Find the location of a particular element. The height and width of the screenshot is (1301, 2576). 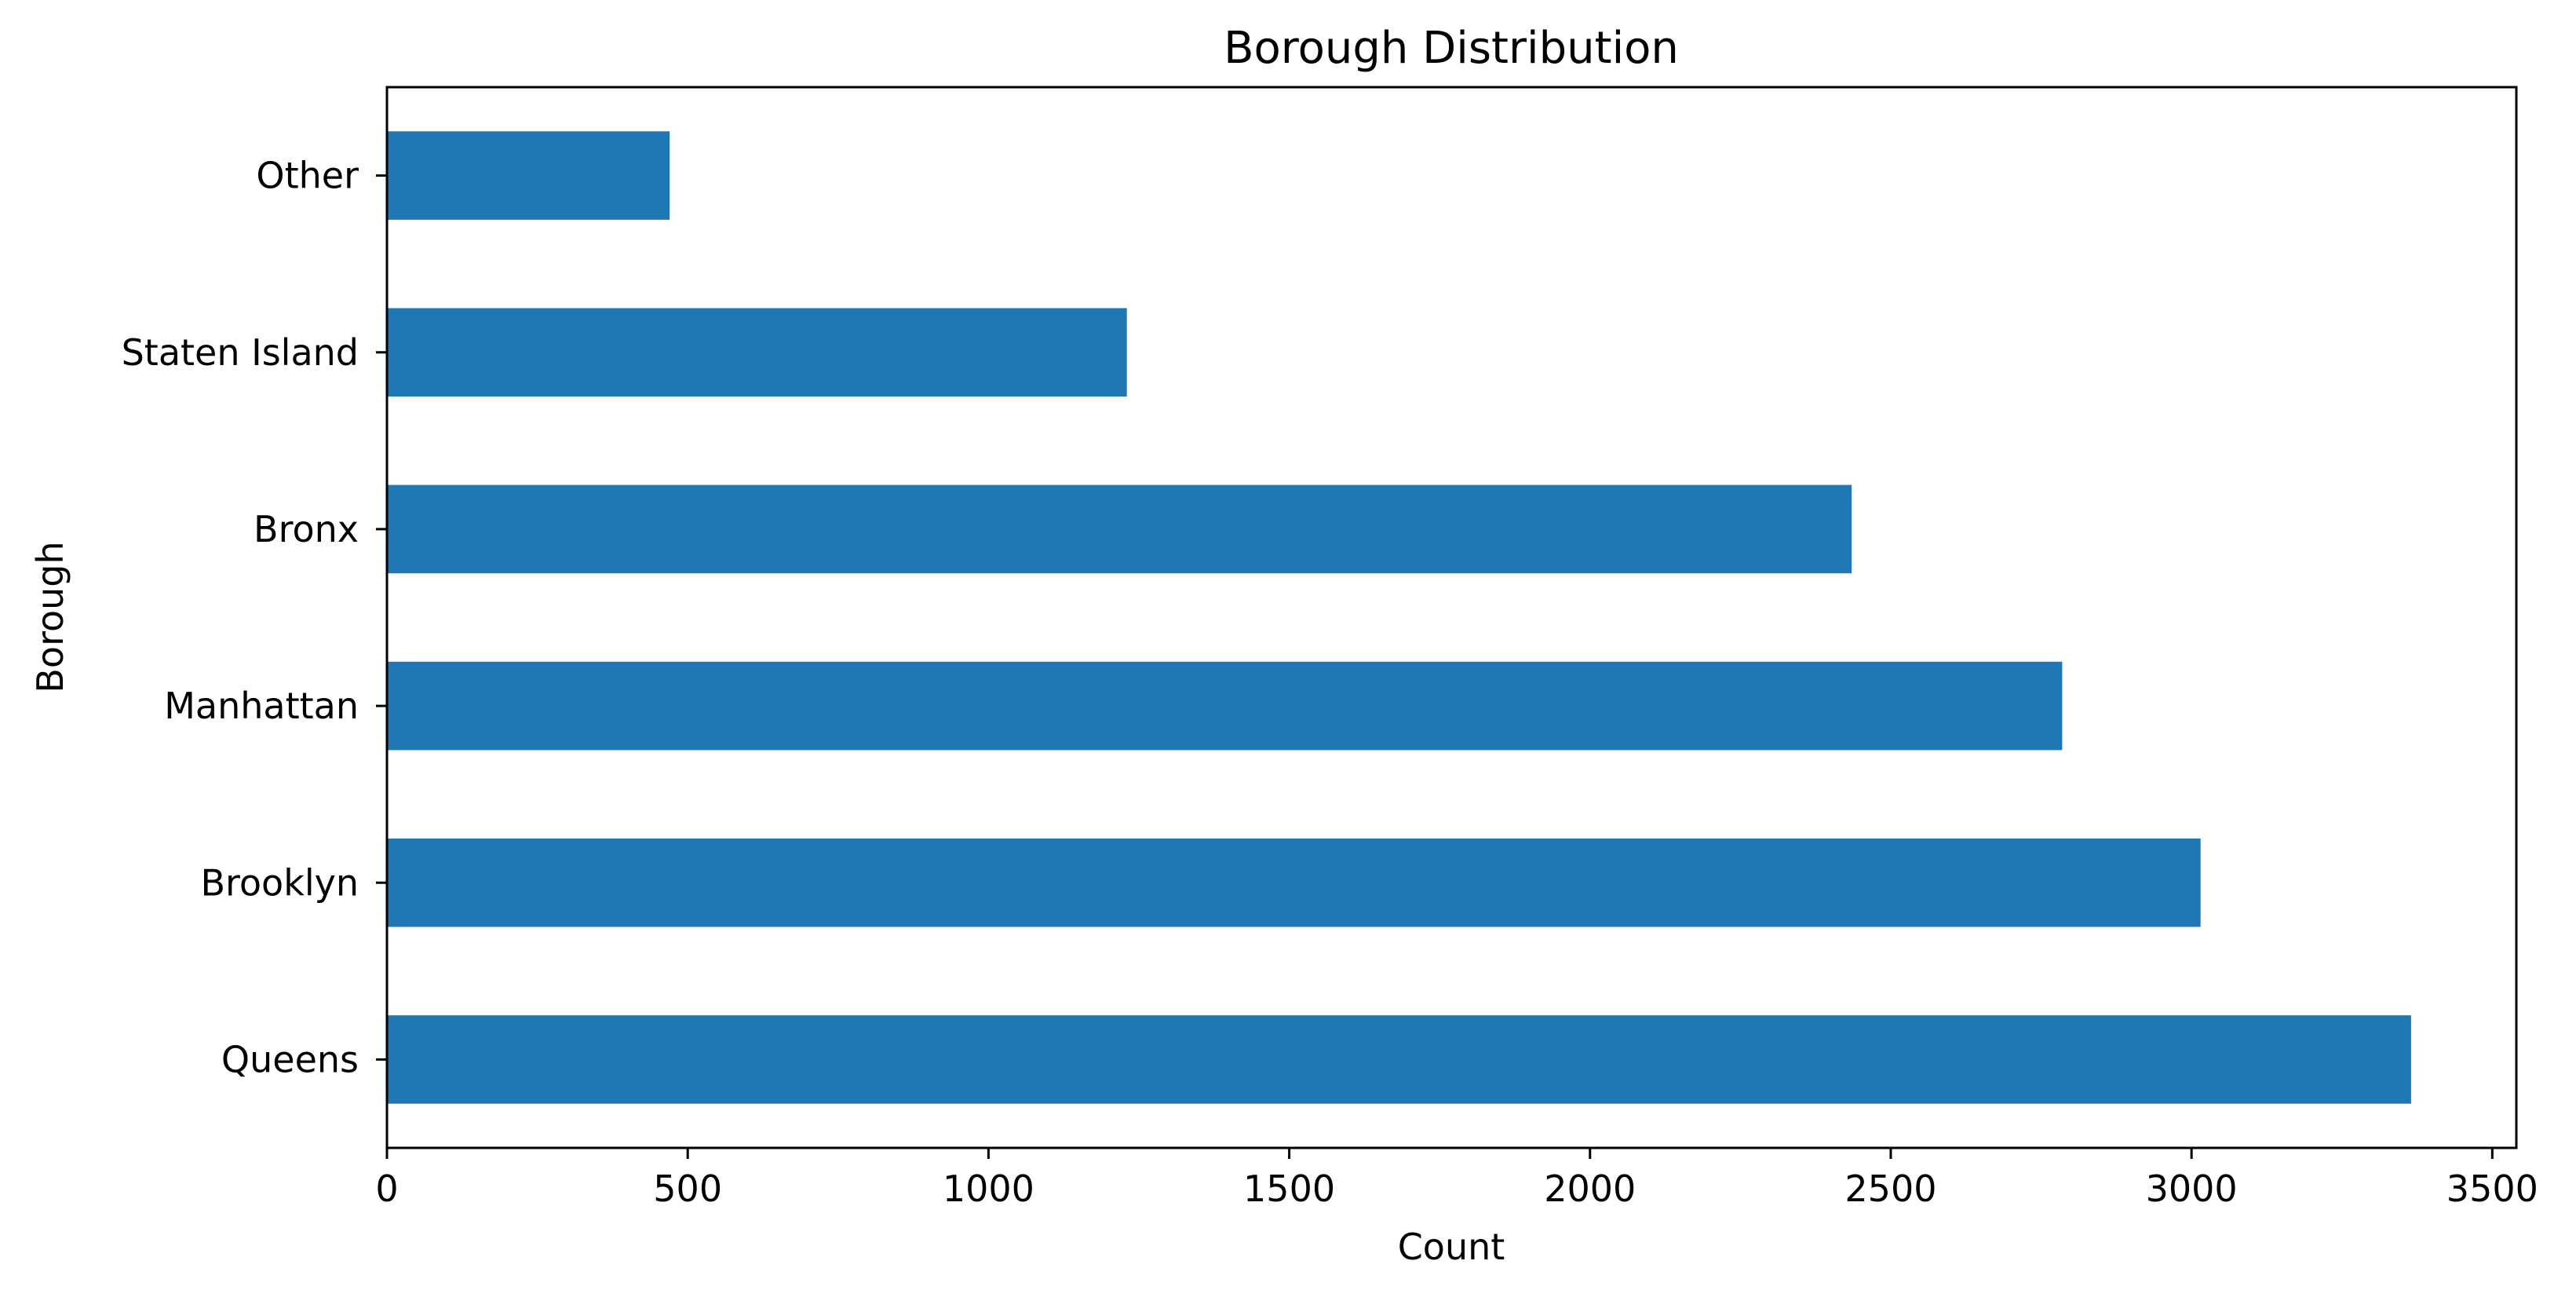

y-tick-label: Queens is located at coordinates (290, 1059).